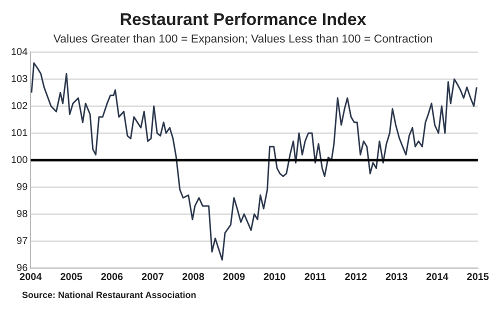 This screenshot has height=315, width=500. What do you see at coordinates (315, 277) in the screenshot?
I see `x-tick-label: 2011` at bounding box center [315, 277].